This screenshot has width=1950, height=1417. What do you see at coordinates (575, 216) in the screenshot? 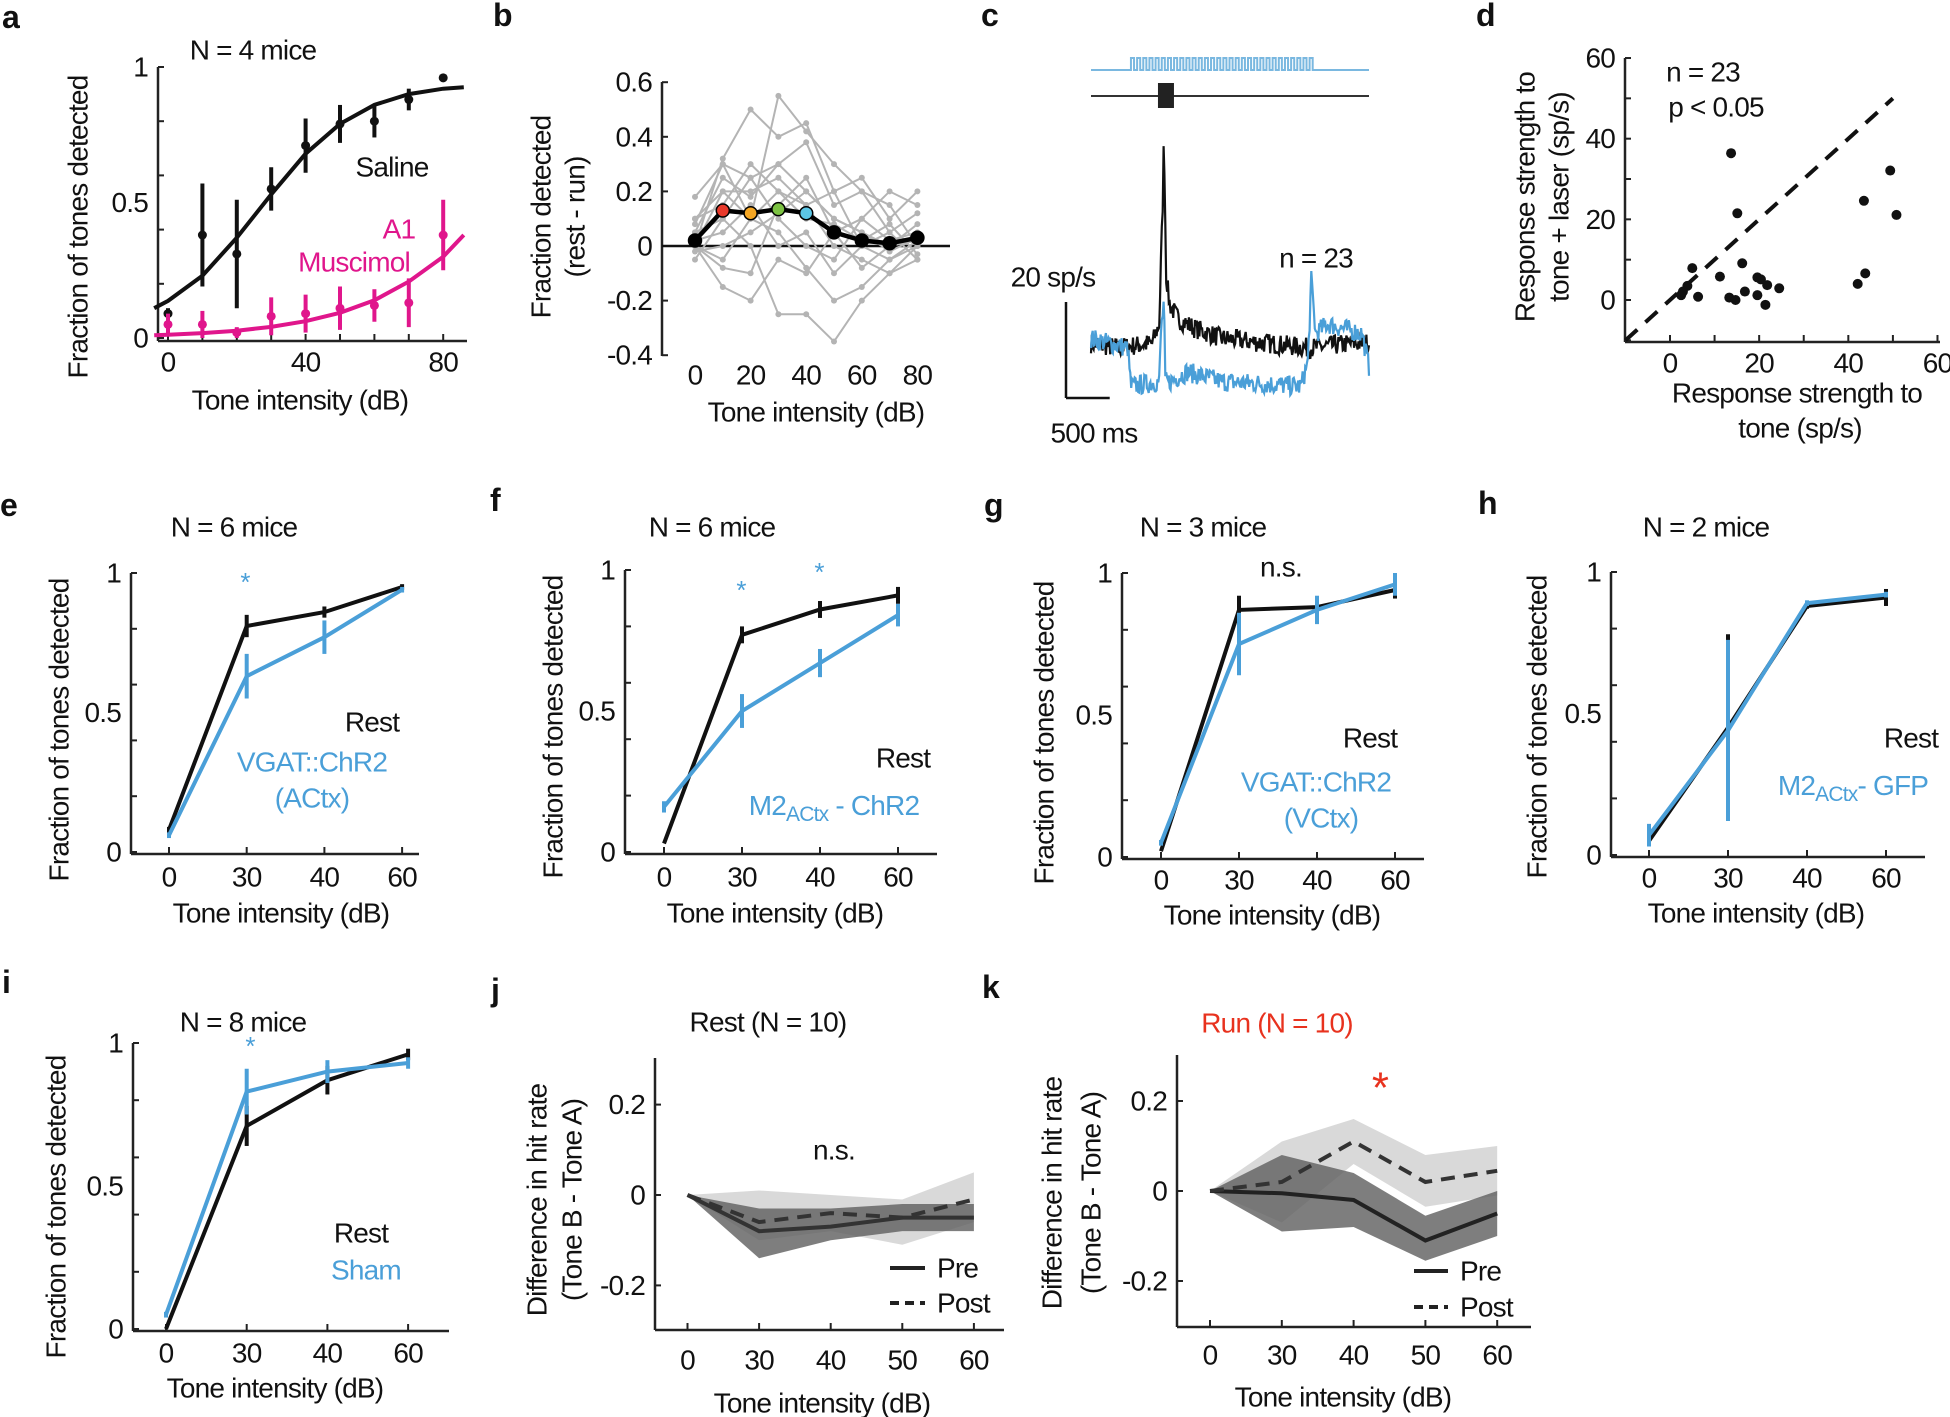
I see `y-axis-label: (rest - run)` at bounding box center [575, 216].